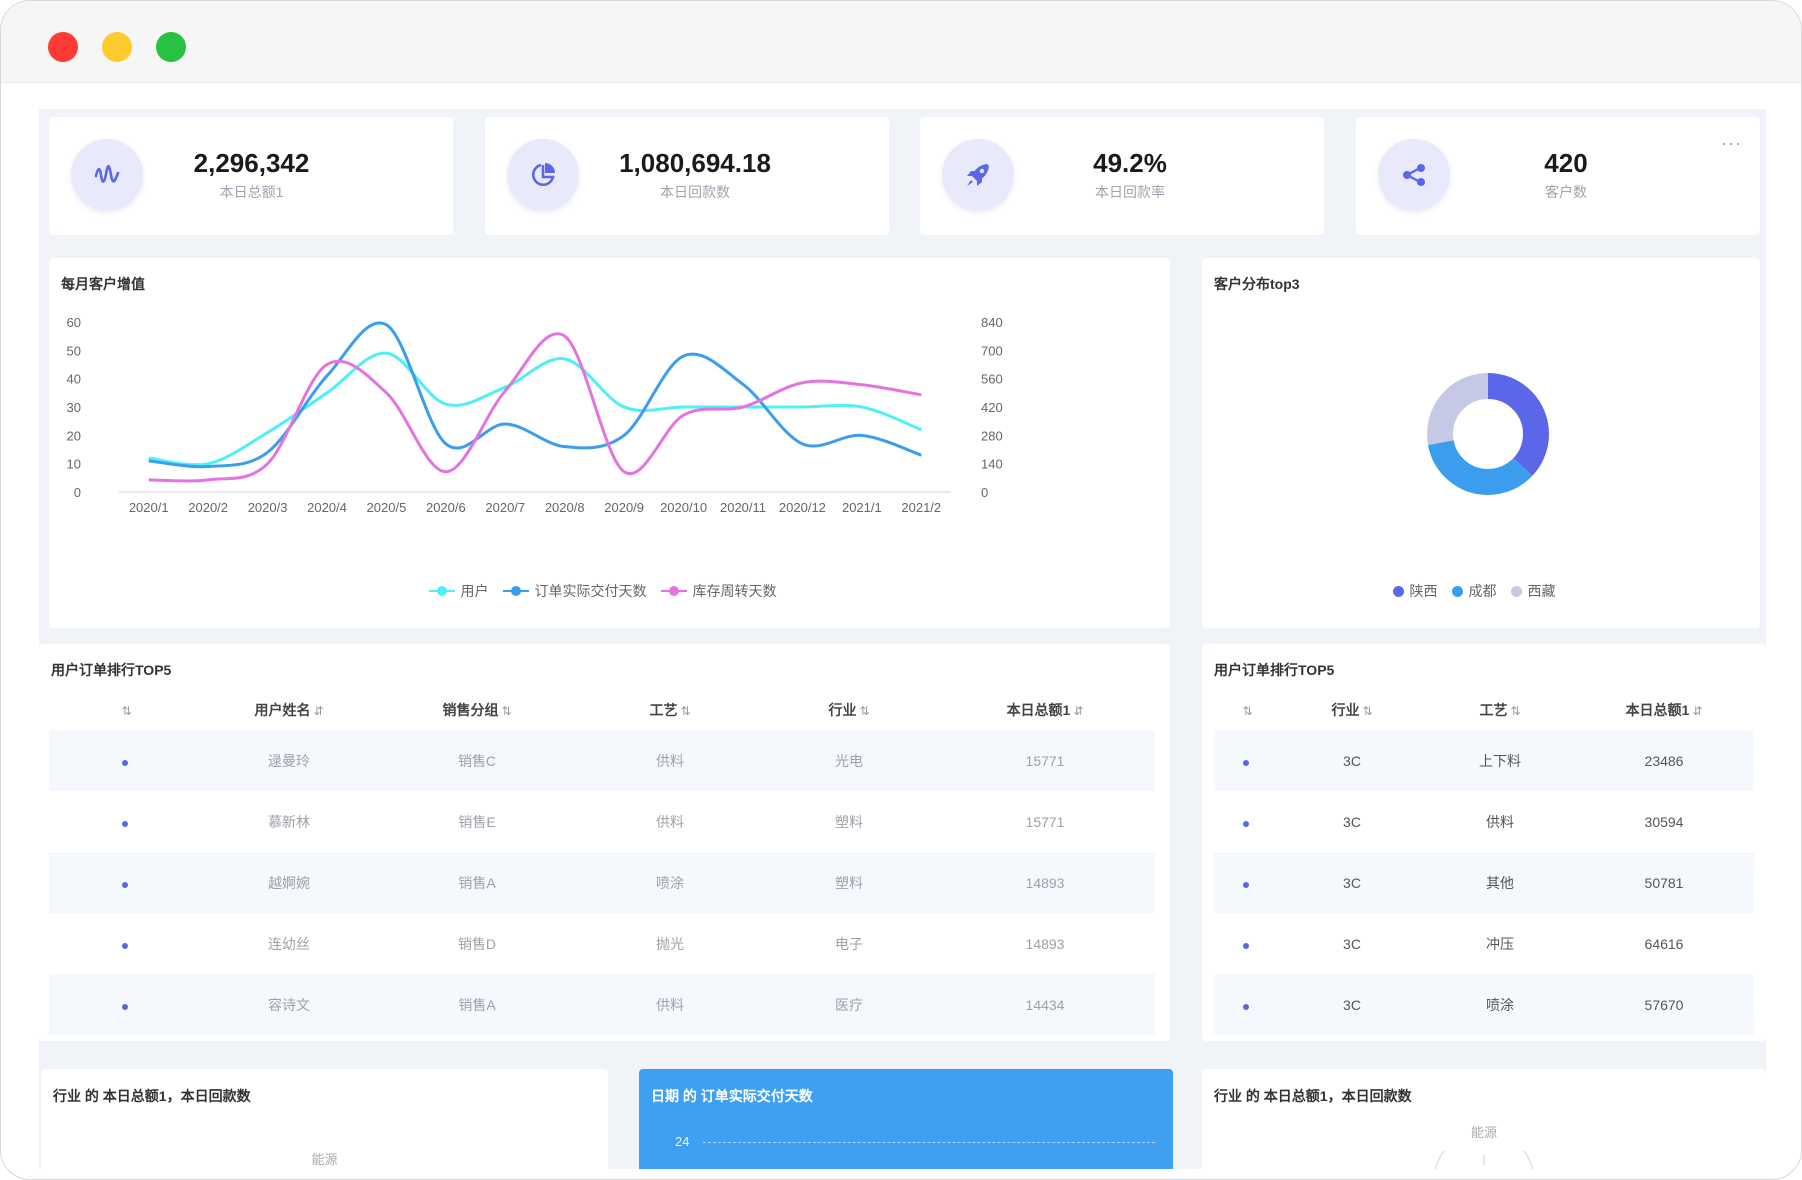 The width and height of the screenshot is (1802, 1180). What do you see at coordinates (1541, 591) in the screenshot?
I see `legend-label: 西藏` at bounding box center [1541, 591].